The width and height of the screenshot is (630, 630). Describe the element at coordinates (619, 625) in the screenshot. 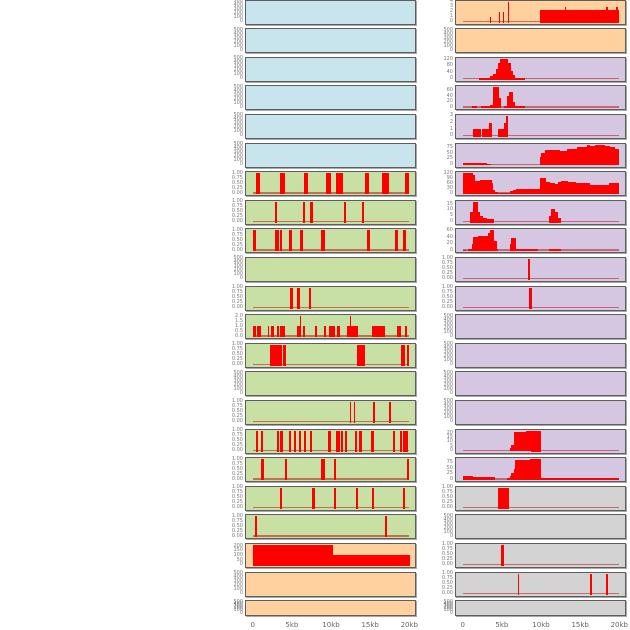

I see `x-tick-label: 20kb` at that location.